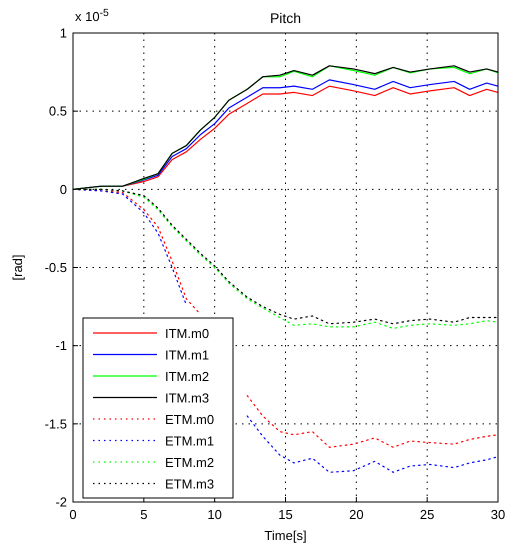 This screenshot has width=506, height=550. I want to click on y-tick-label: -0.5, so click(55, 267).